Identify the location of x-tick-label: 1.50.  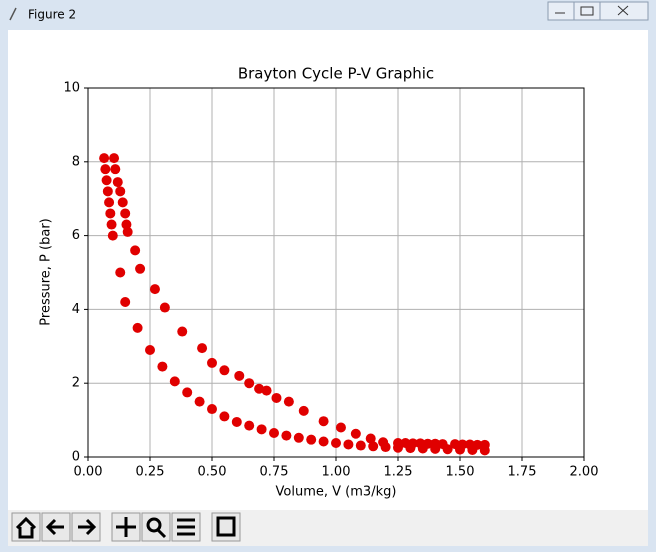
(460, 472).